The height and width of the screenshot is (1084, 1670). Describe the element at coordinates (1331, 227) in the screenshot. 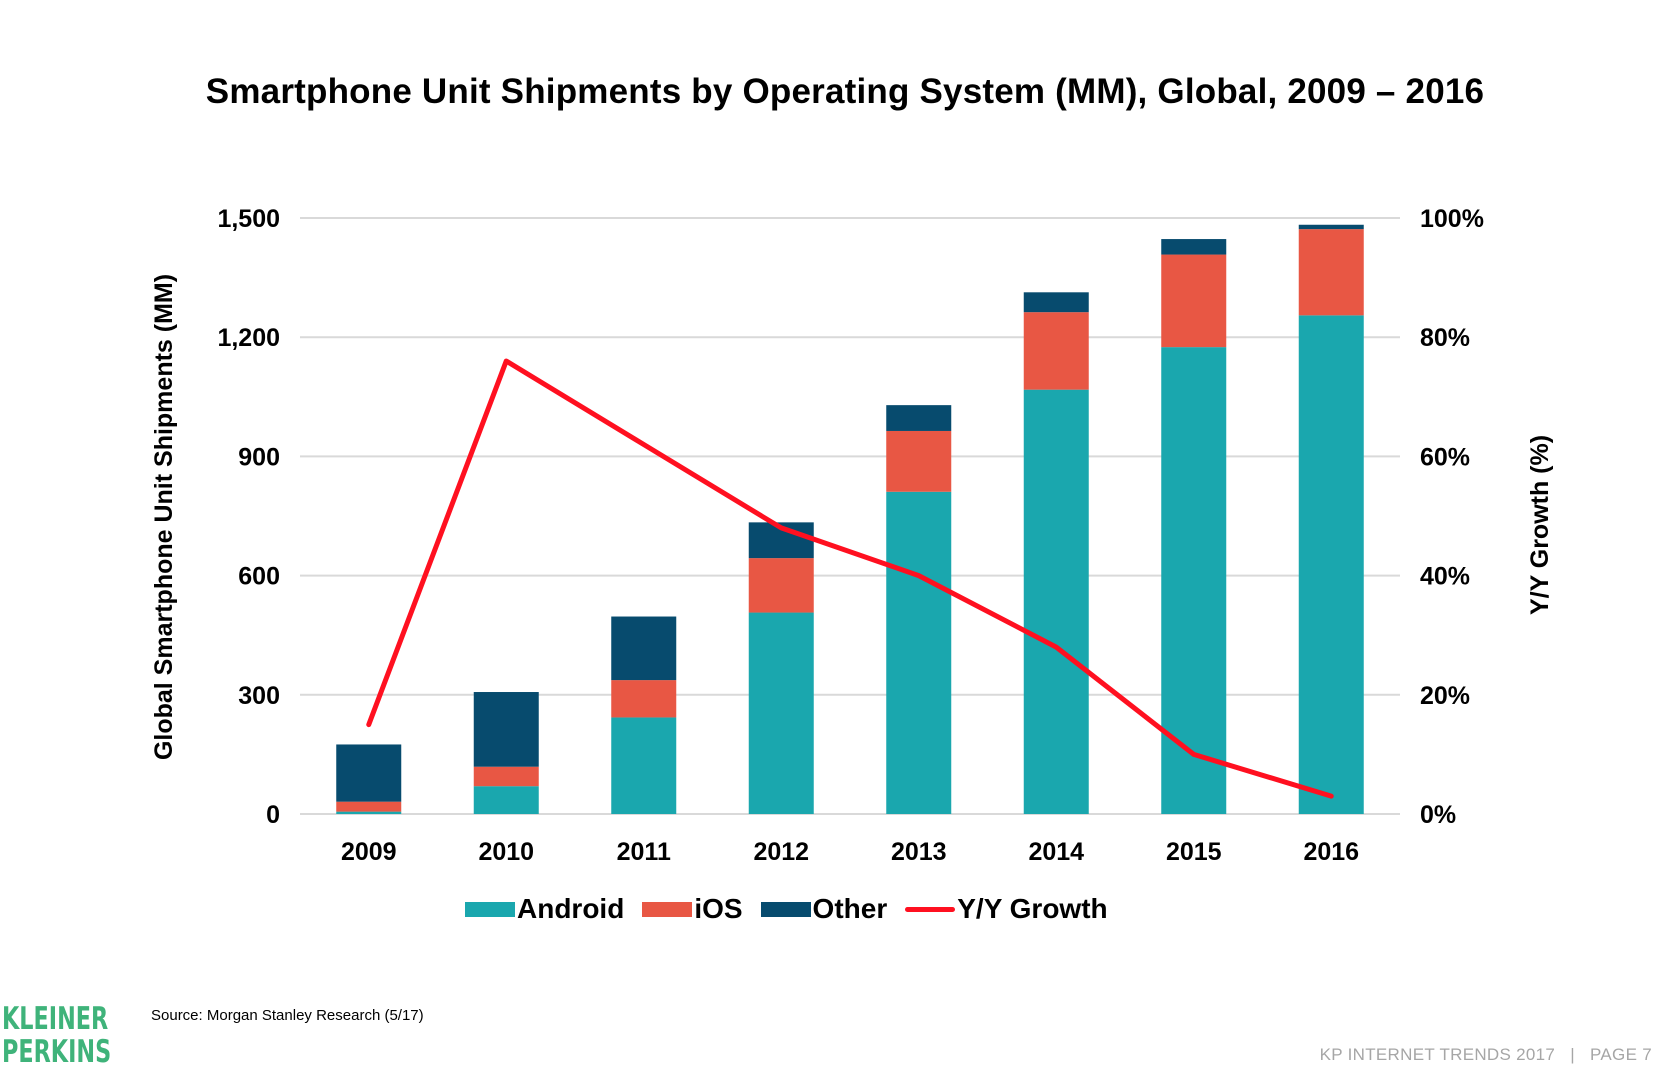

I see `bar-other-2016` at that location.